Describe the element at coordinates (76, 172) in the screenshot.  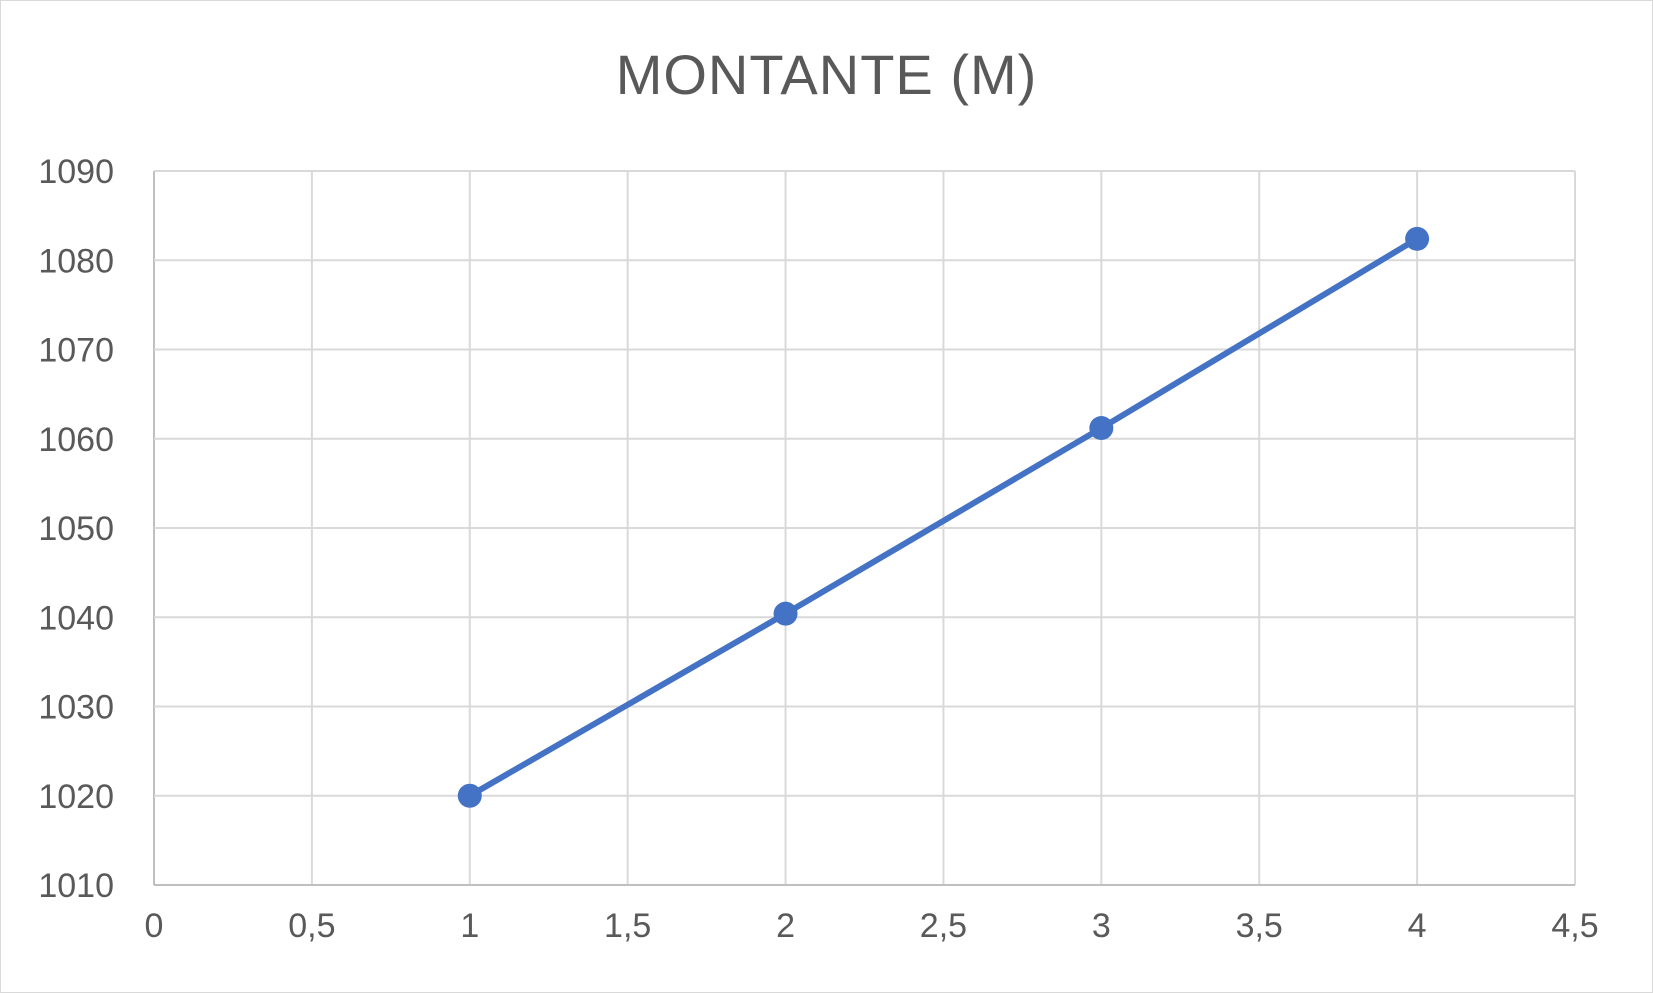
I see `y-tick-label: 1090` at that location.